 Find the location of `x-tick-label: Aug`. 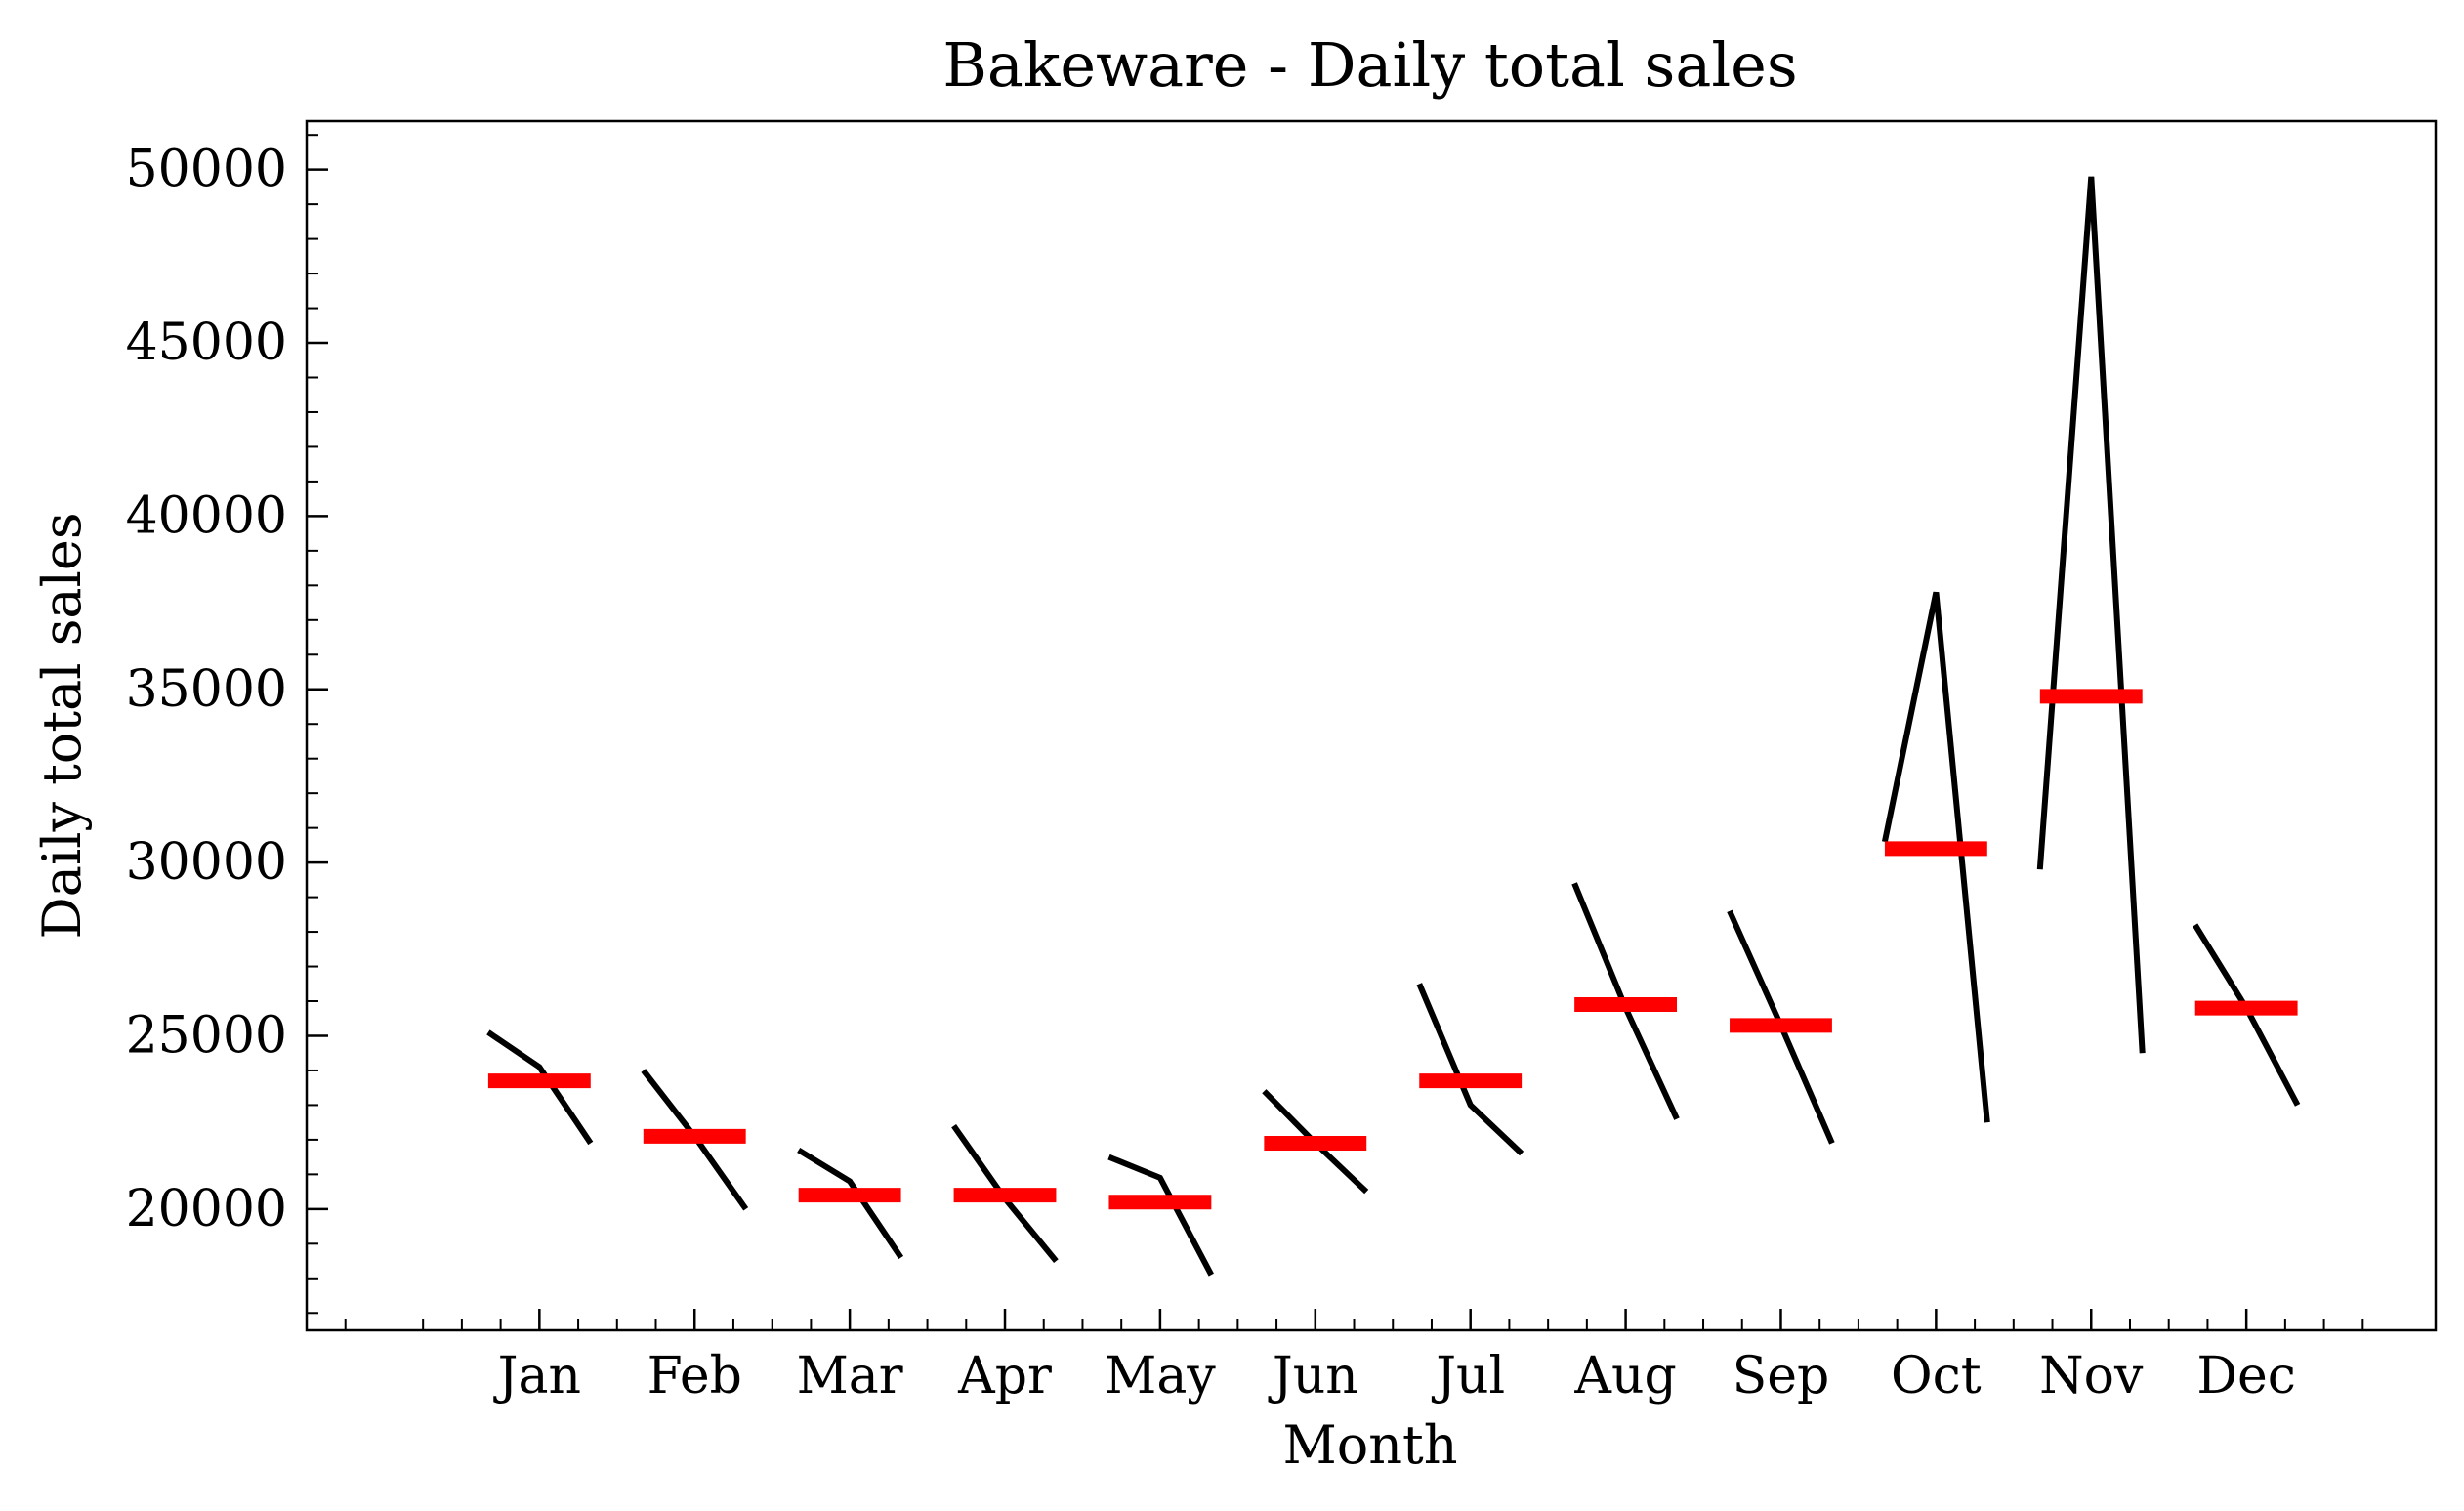

x-tick-label: Aug is located at coordinates (1625, 1376).